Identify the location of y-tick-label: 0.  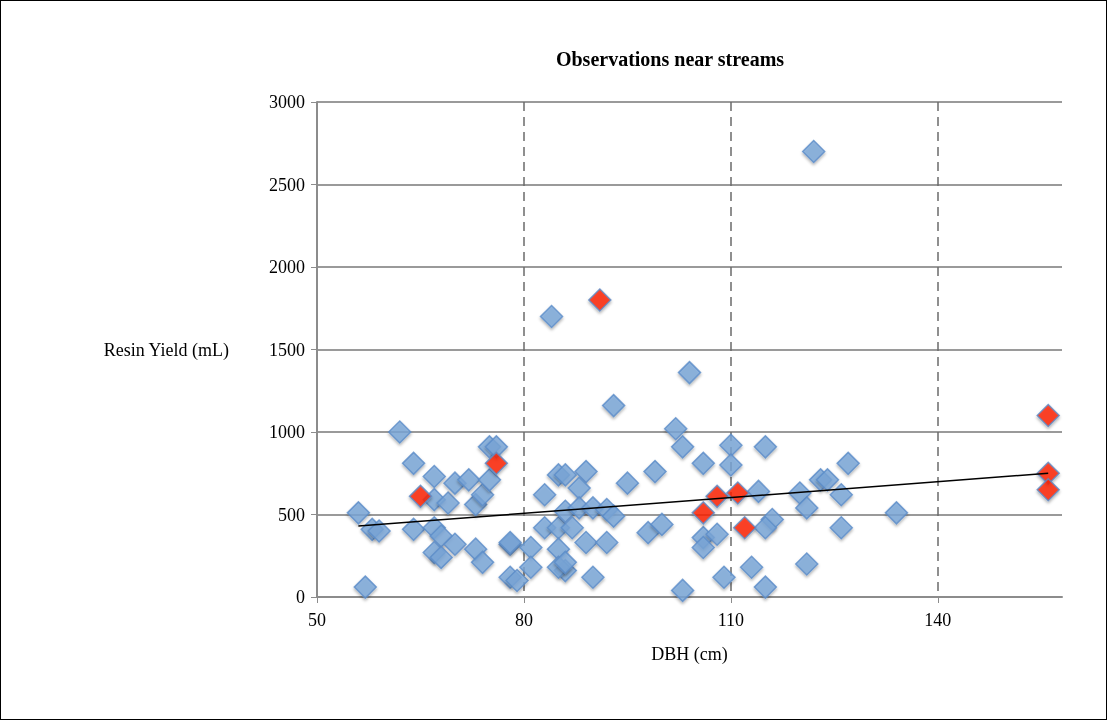
(300, 597).